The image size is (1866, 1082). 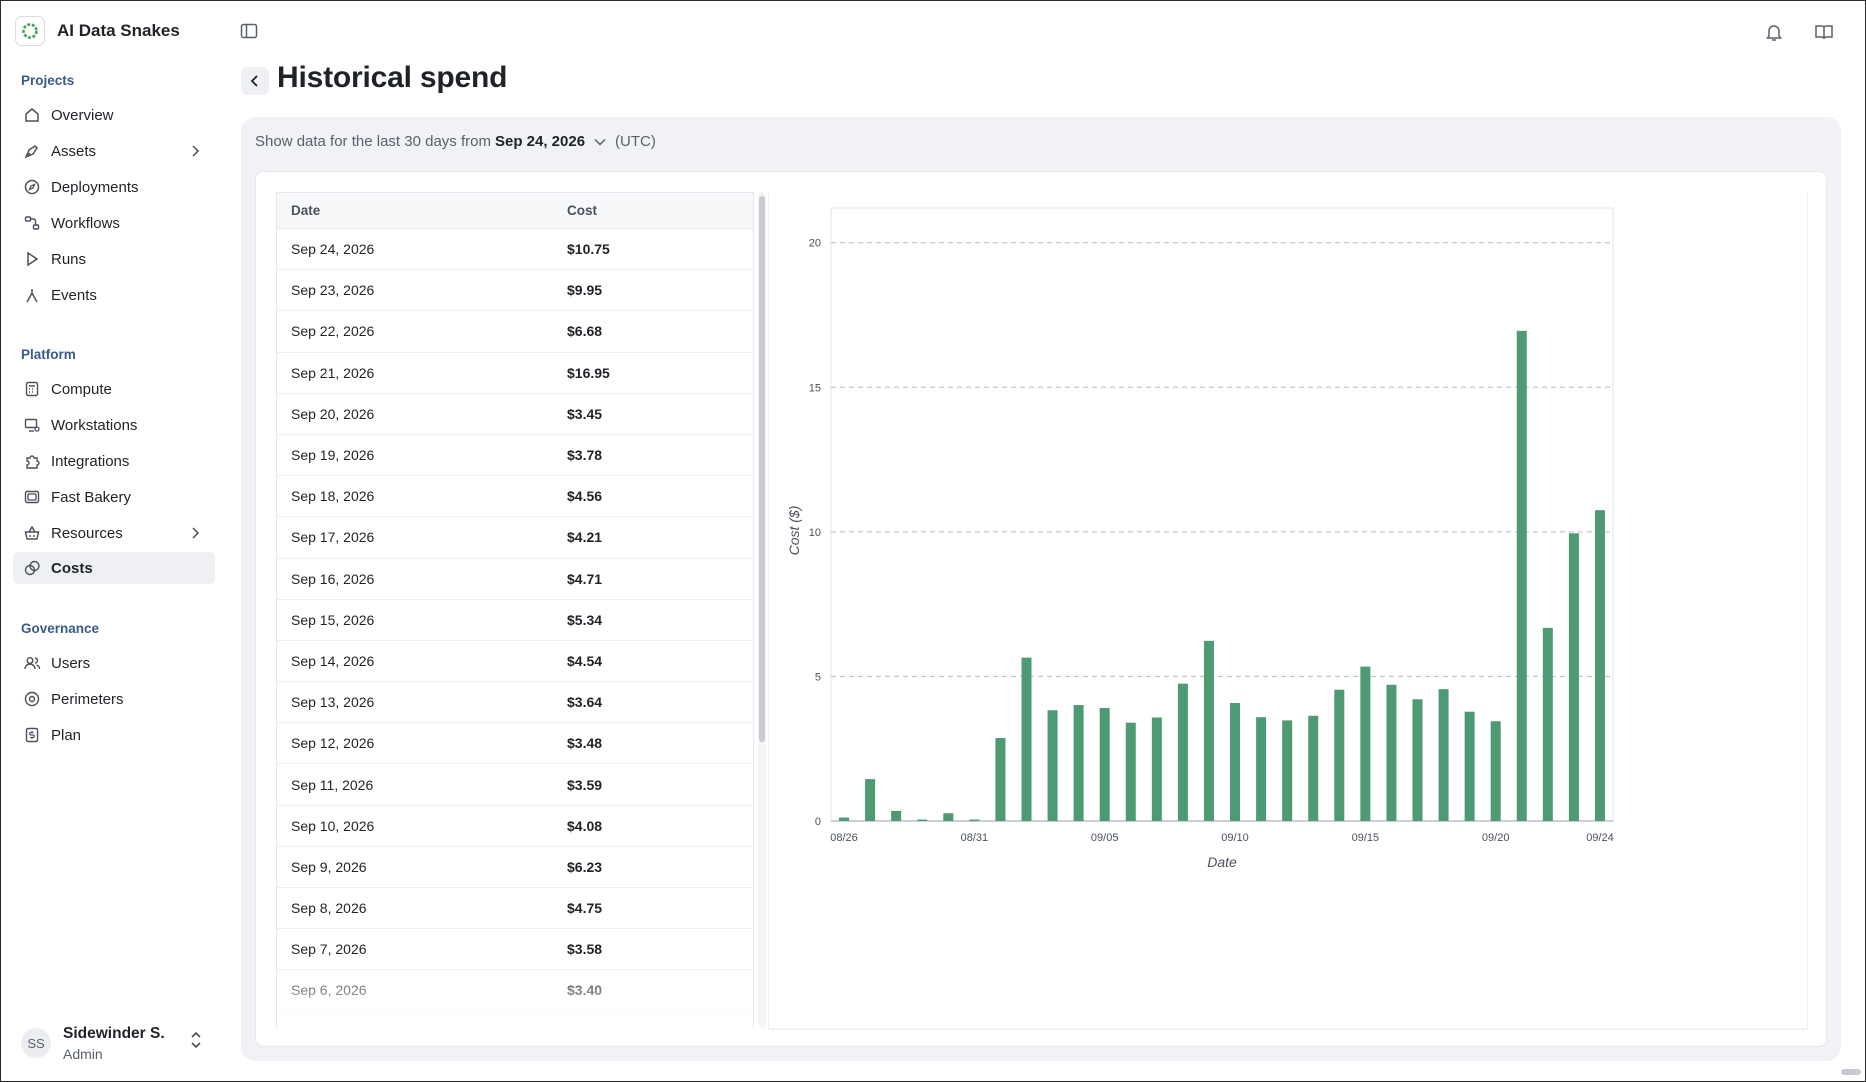 What do you see at coordinates (515, 867) in the screenshot?
I see `table-row: Sep 9, 2026 $6.23` at bounding box center [515, 867].